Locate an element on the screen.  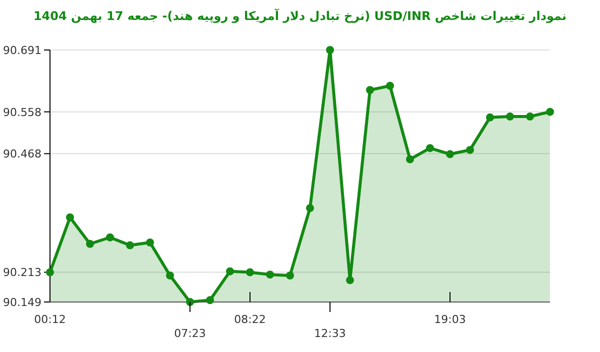
x-tick-label: 12:33 is located at coordinates (330, 333).